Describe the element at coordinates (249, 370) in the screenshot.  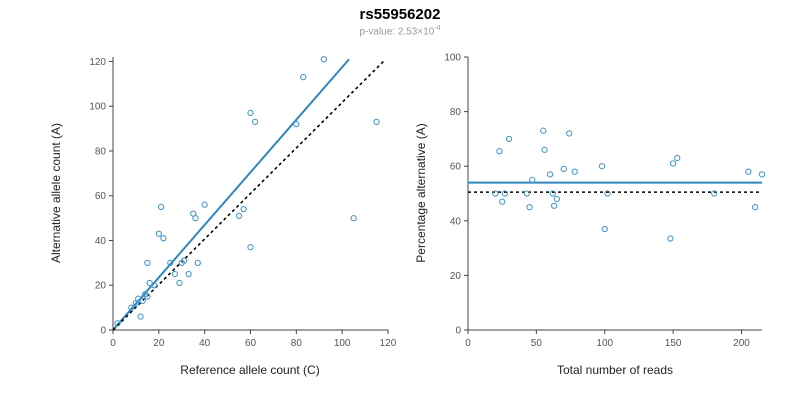
I see `x-axis-label: Reference allele count (C)` at that location.